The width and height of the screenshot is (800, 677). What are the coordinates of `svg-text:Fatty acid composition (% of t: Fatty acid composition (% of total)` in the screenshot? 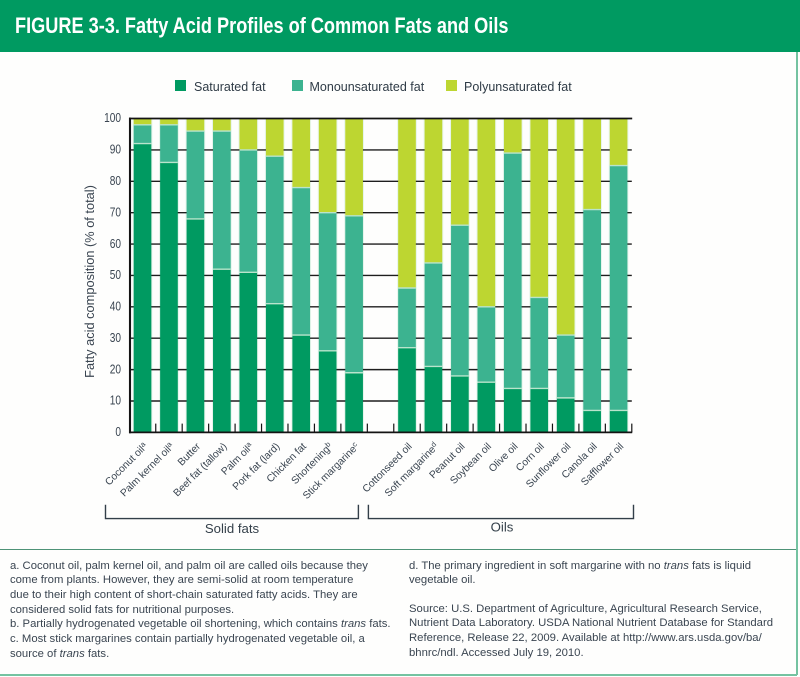 It's located at (89, 281).